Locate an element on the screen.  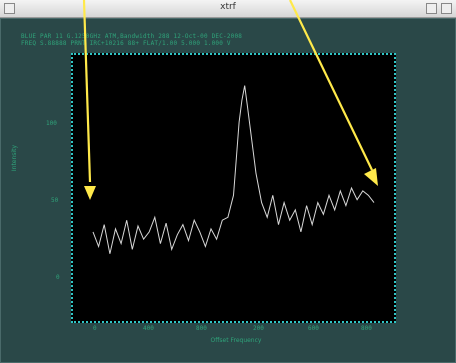
x-tick-label: 400 is located at coordinates (148, 328).